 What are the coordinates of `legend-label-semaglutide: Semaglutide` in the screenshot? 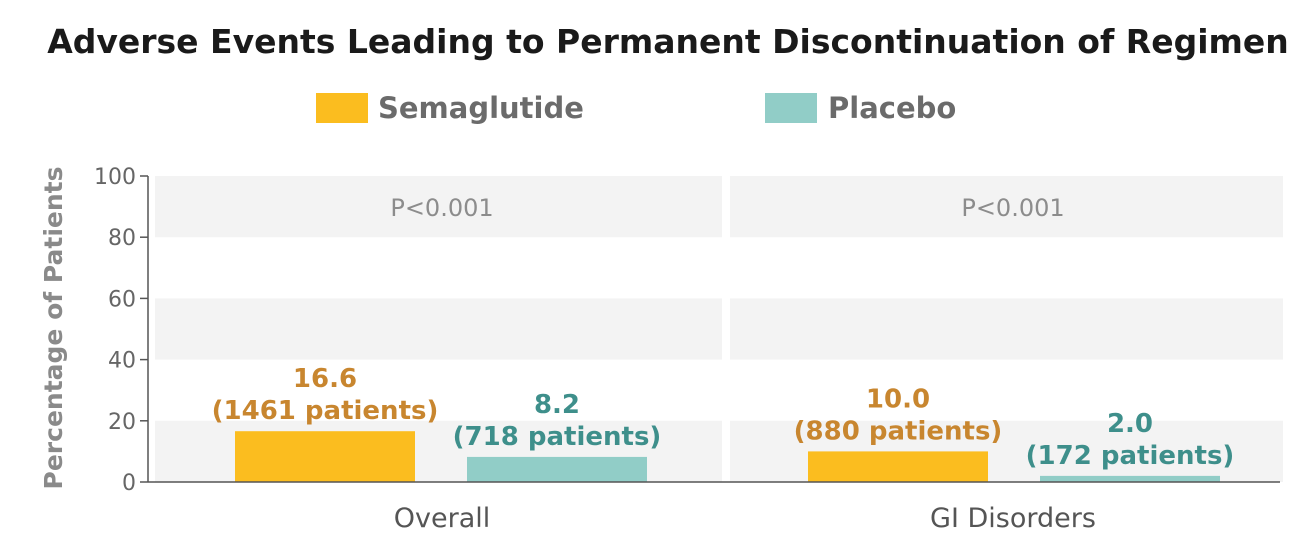 It's located at (481, 108).